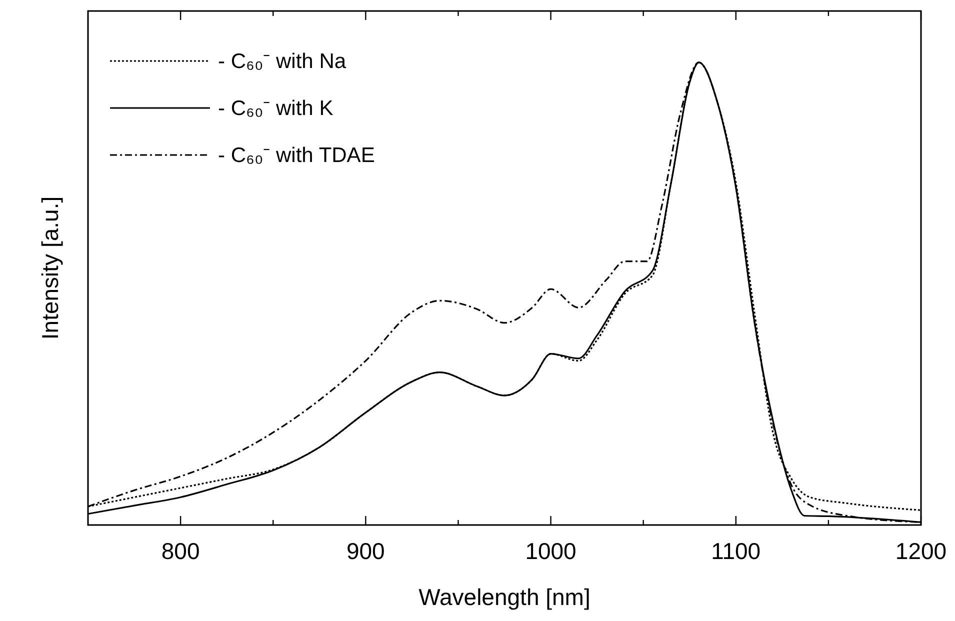  Describe the element at coordinates (50, 268) in the screenshot. I see `y-axis-title: Intensity [a.u.]` at that location.